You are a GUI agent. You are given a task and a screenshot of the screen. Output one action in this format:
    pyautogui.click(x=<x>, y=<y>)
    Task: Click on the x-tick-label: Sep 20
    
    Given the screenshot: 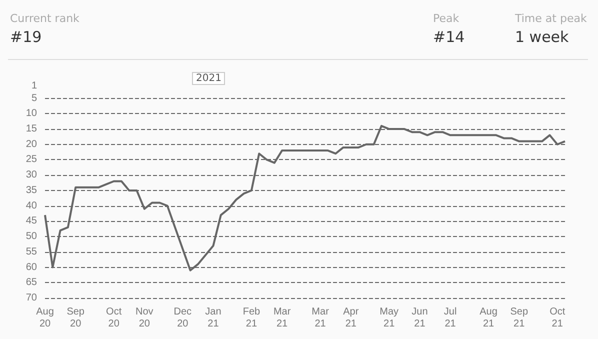 What is the action you would take?
    pyautogui.click(x=75, y=318)
    